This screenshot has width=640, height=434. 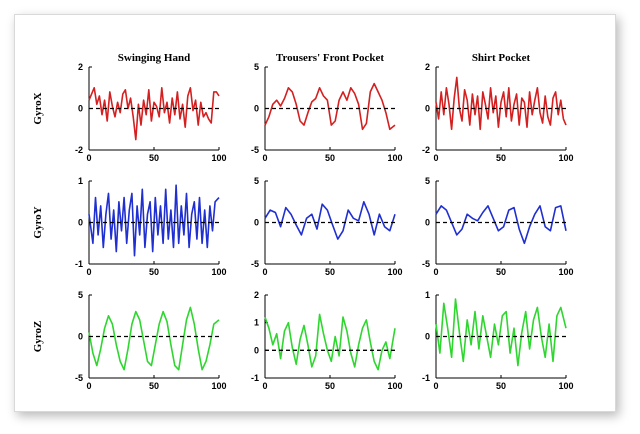 What do you see at coordinates (427, 181) in the screenshot?
I see `panel-gyroy-shirt-pocket-y-tick-label: 5` at bounding box center [427, 181].